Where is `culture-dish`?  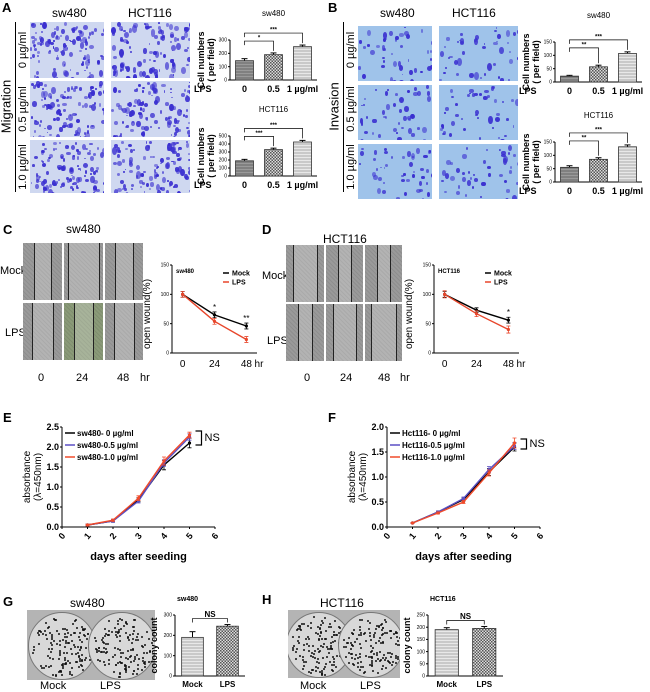 culture-dish is located at coordinates (121, 646).